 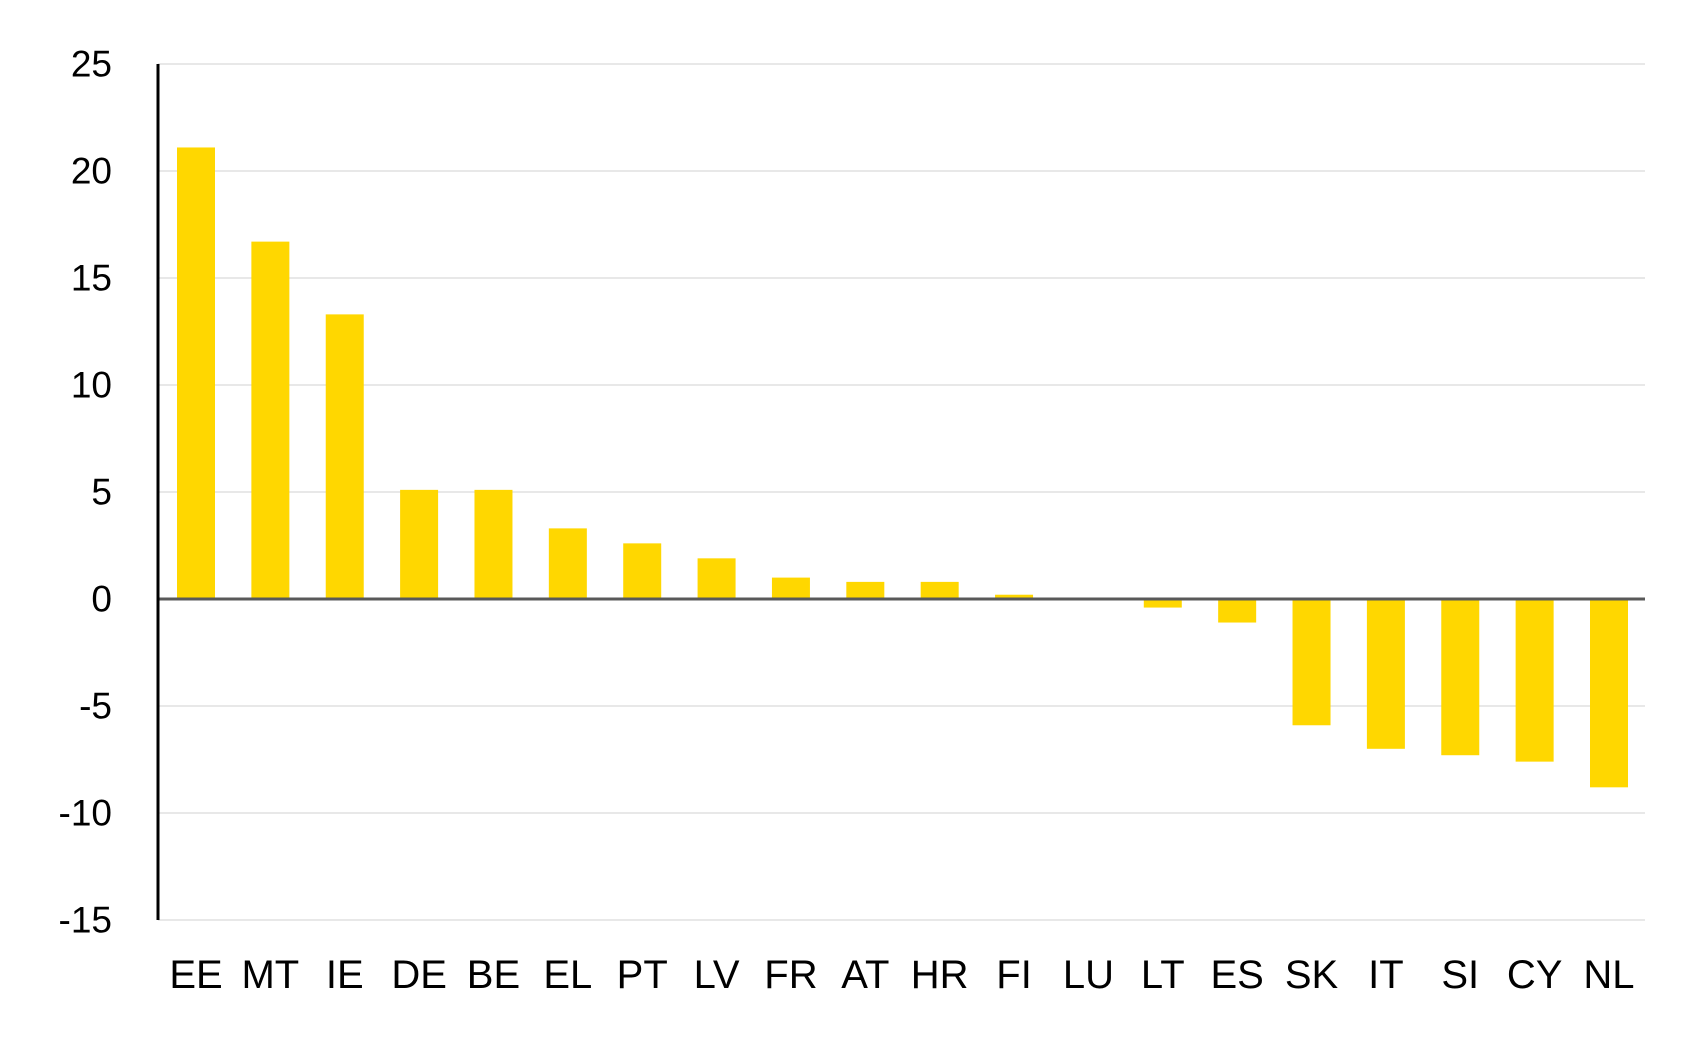 What do you see at coordinates (865, 975) in the screenshot?
I see `x-tick-label: AT` at bounding box center [865, 975].